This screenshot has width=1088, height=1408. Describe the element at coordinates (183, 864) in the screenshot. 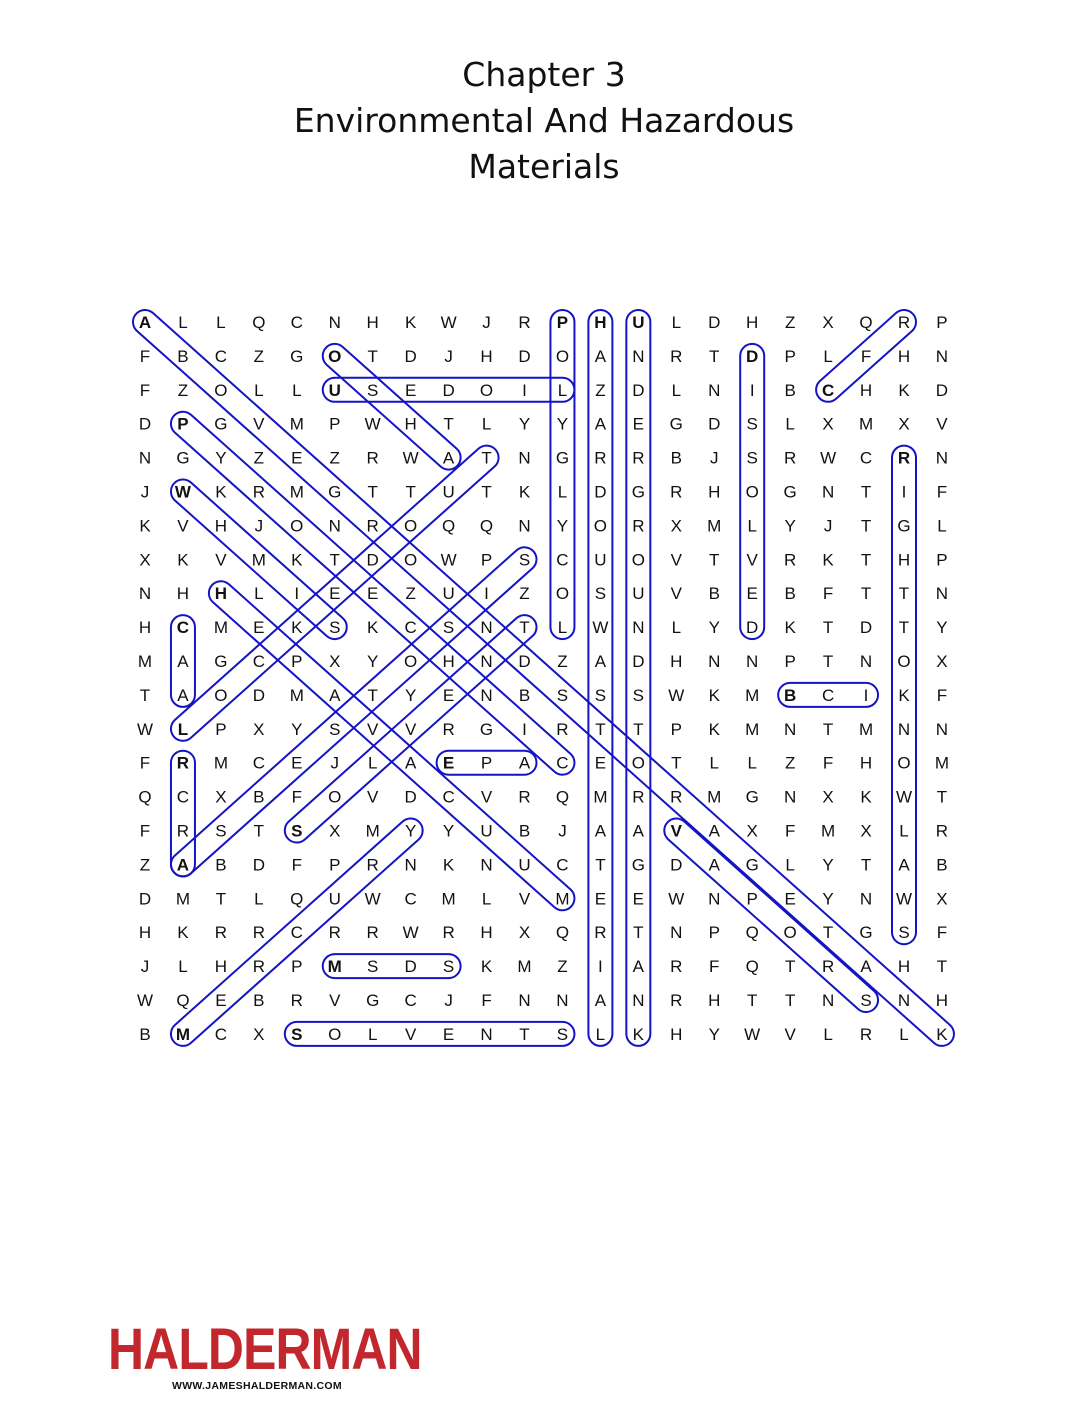

I see `grid-letter: A` at that location.